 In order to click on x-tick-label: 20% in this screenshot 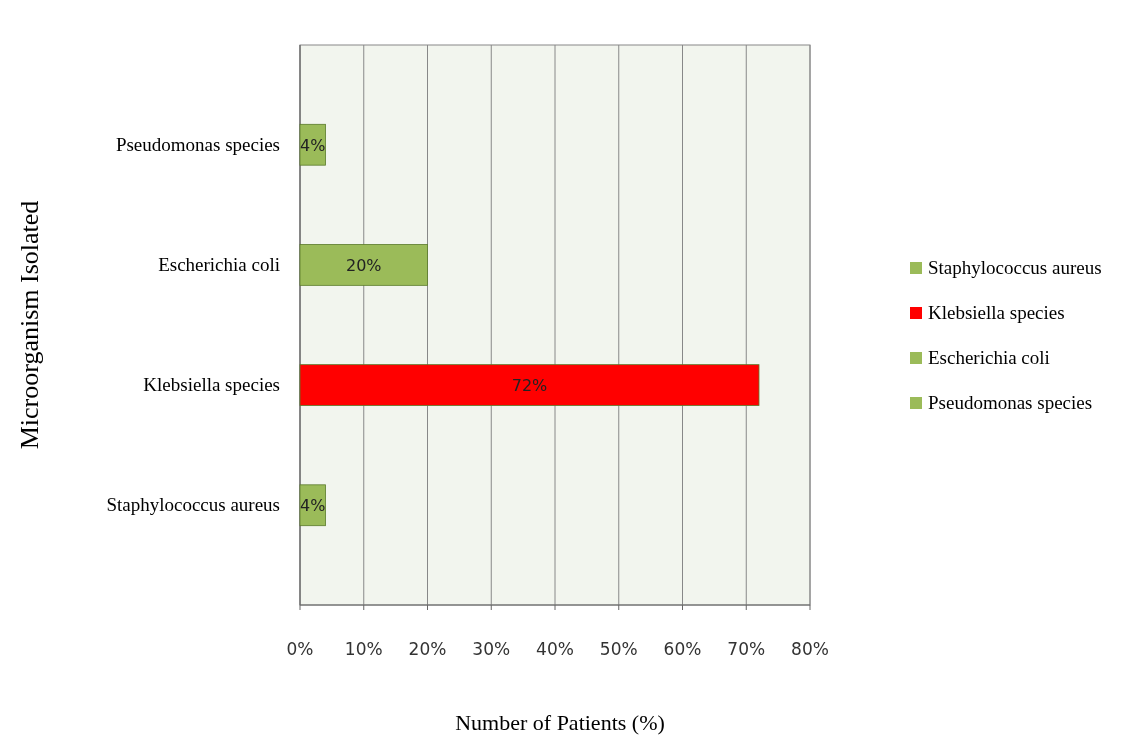, I will do `click(427, 649)`.